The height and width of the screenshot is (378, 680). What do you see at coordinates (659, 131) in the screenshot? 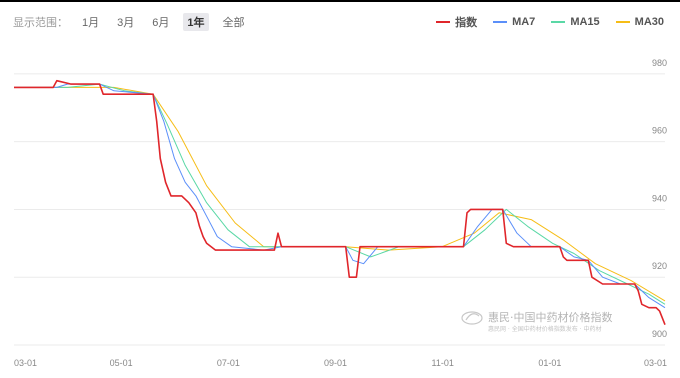
I see `y-tick-label: 960` at bounding box center [659, 131].